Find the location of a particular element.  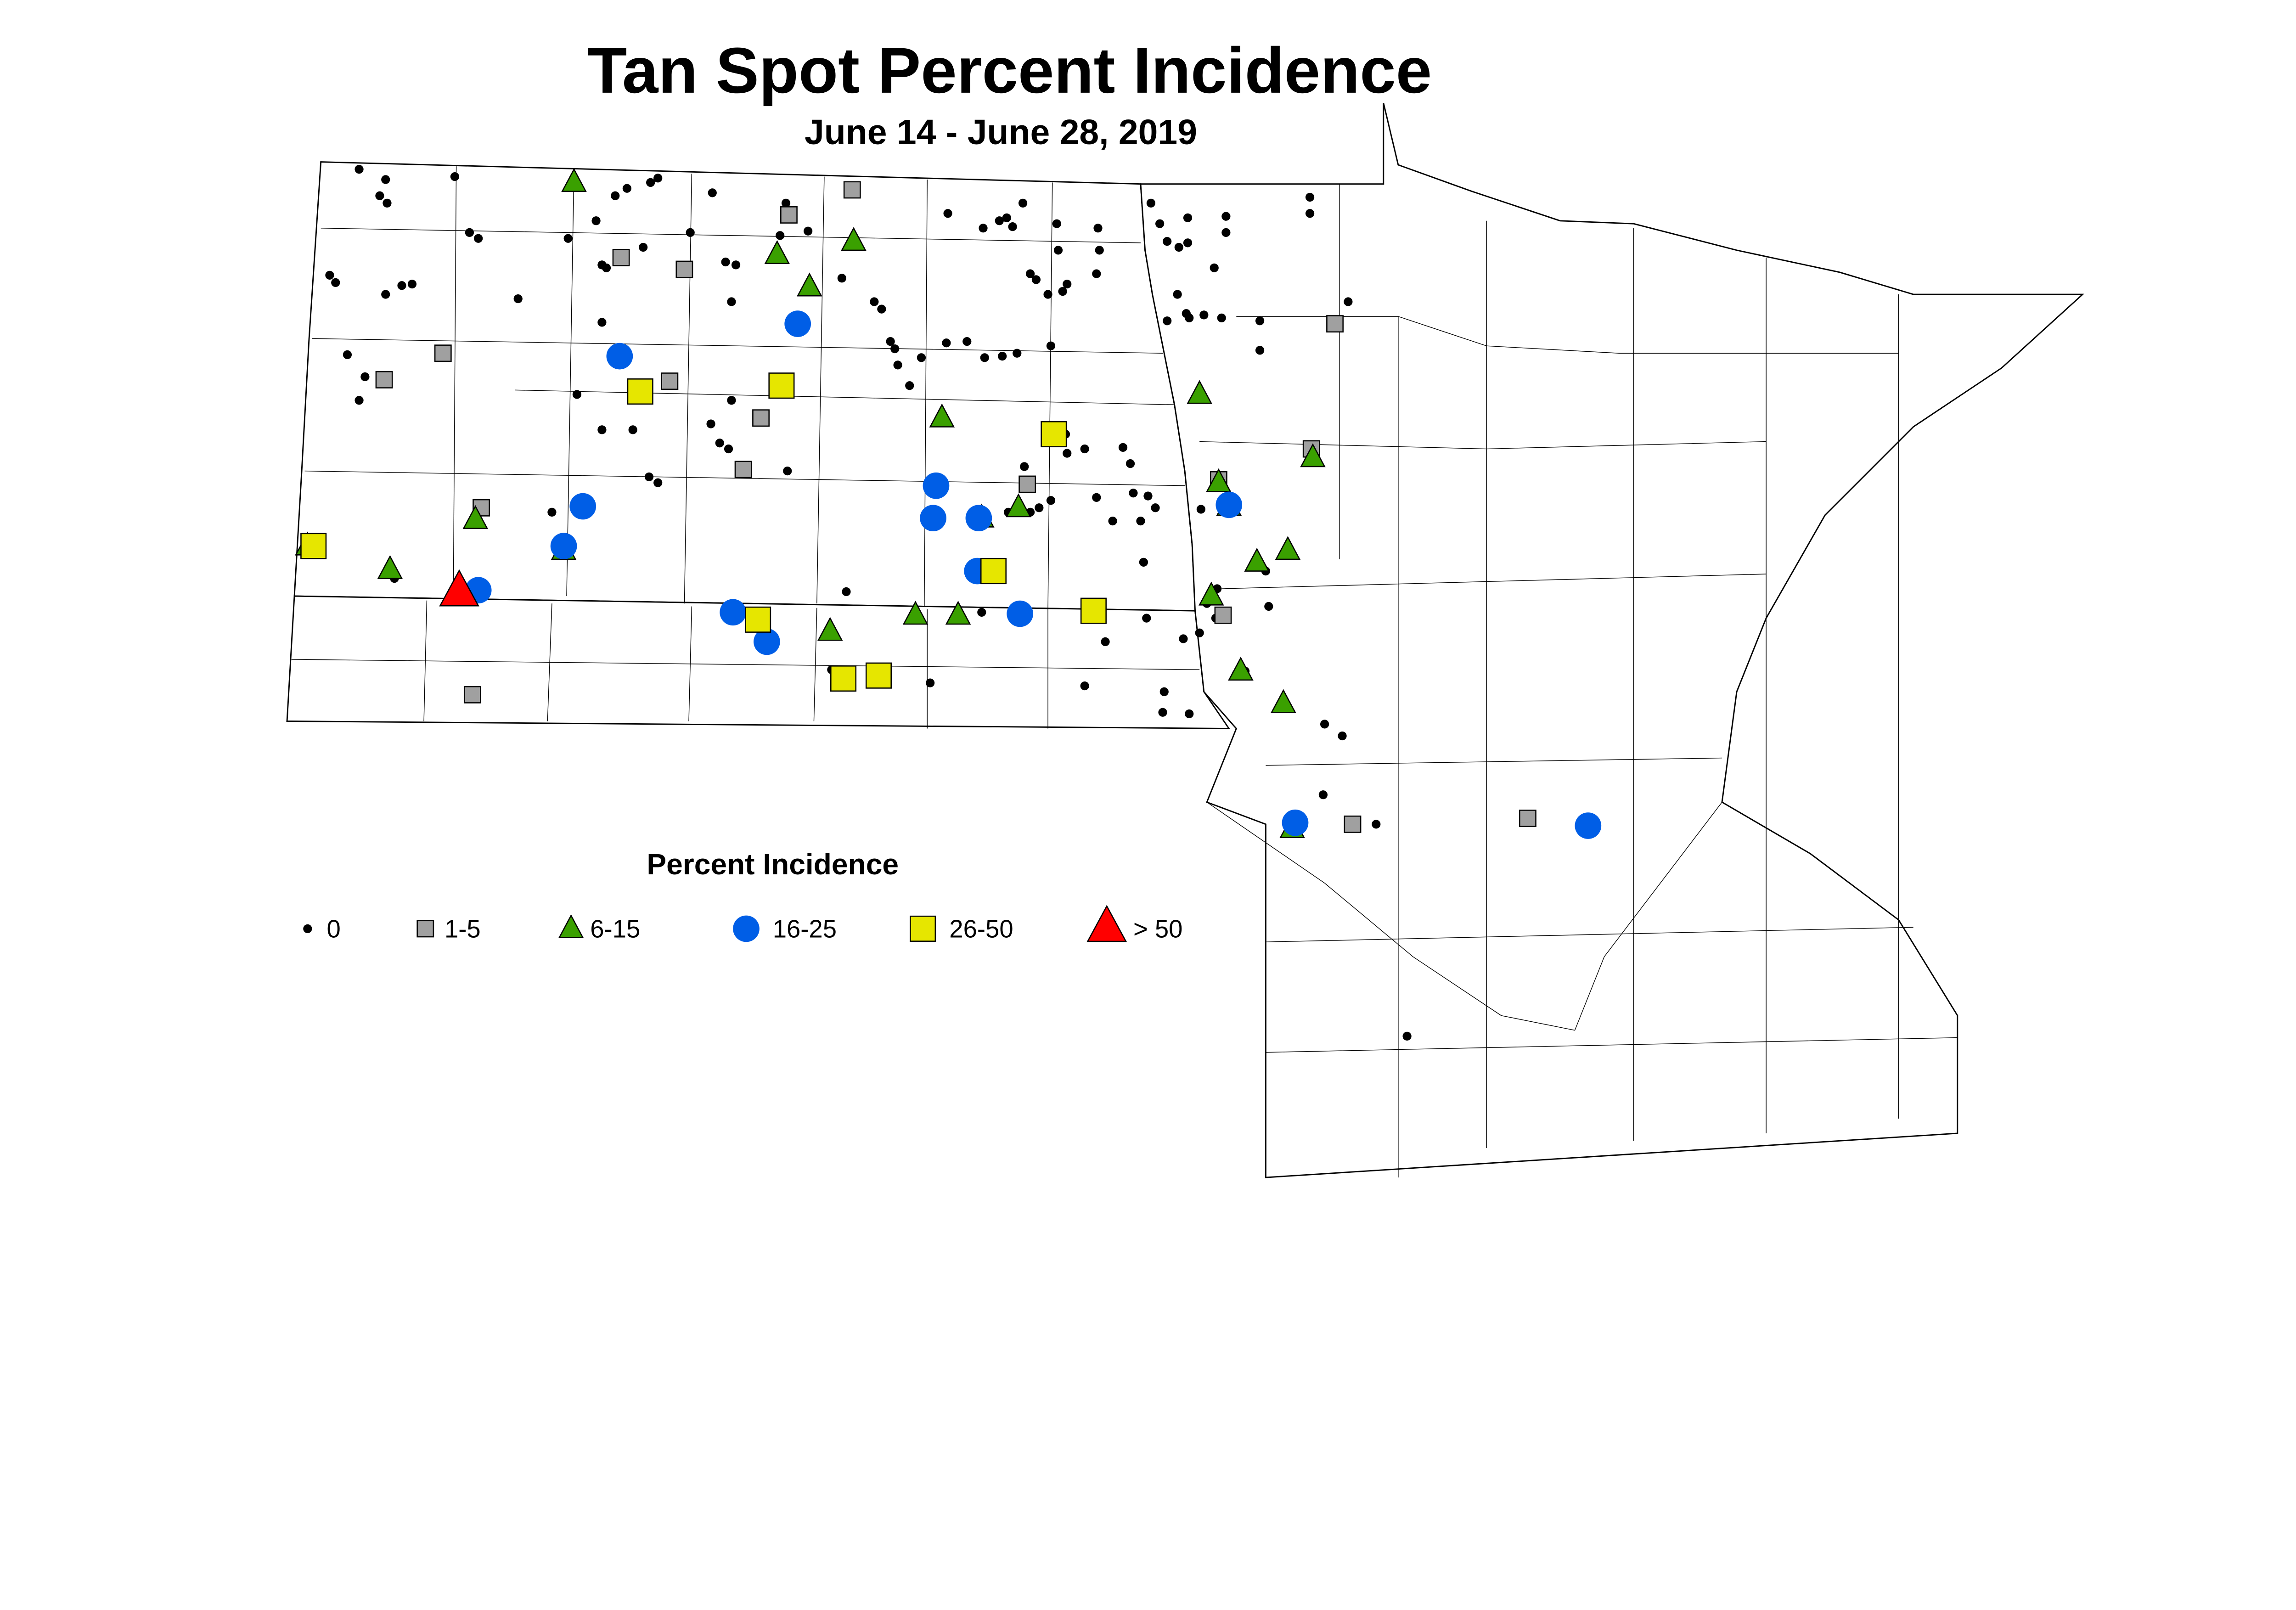

legend-zero-incidence-dot is located at coordinates (308, 929).